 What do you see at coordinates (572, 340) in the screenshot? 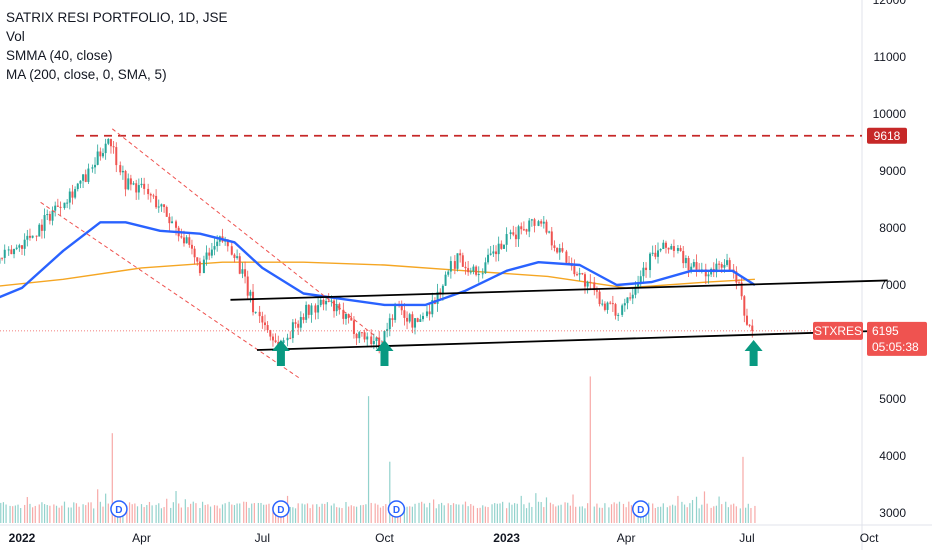
I see `support-trendline` at bounding box center [572, 340].